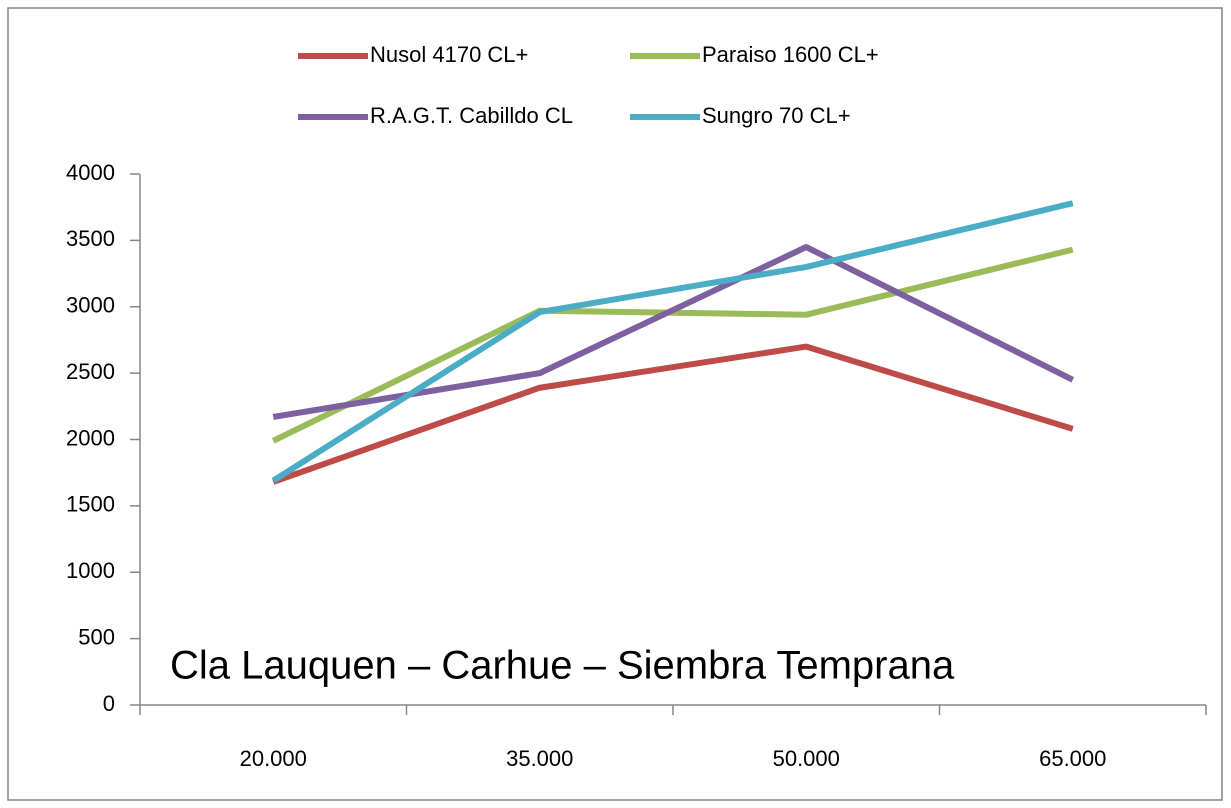 This screenshot has width=1231, height=808. I want to click on y-tick-label: 1000, so click(90, 570).